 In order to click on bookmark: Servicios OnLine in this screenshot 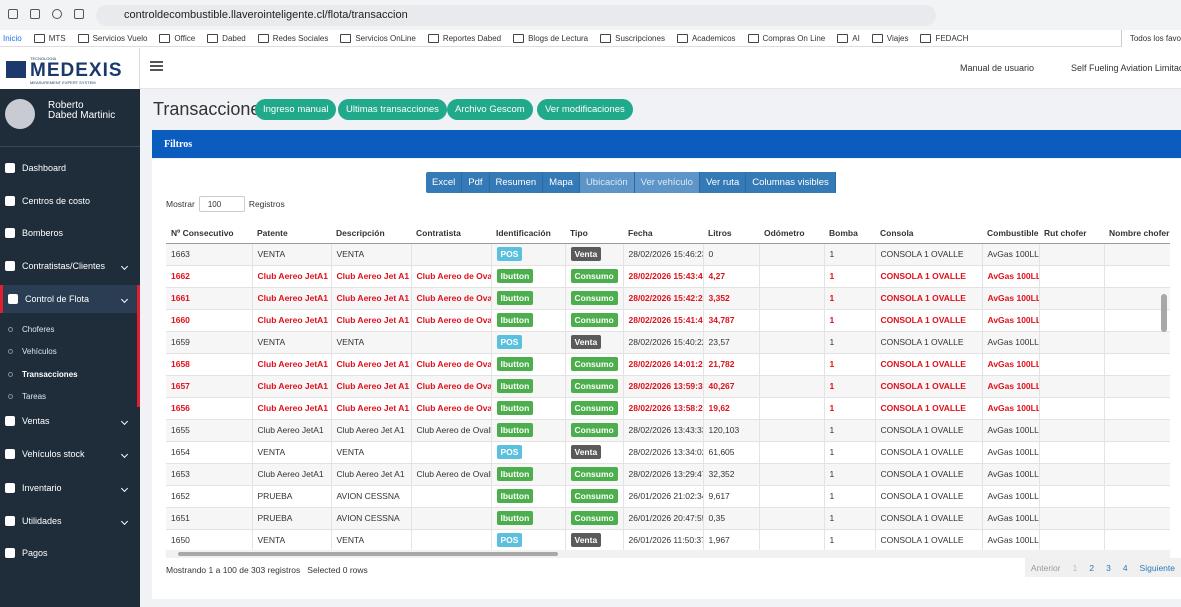, I will do `click(377, 38)`.